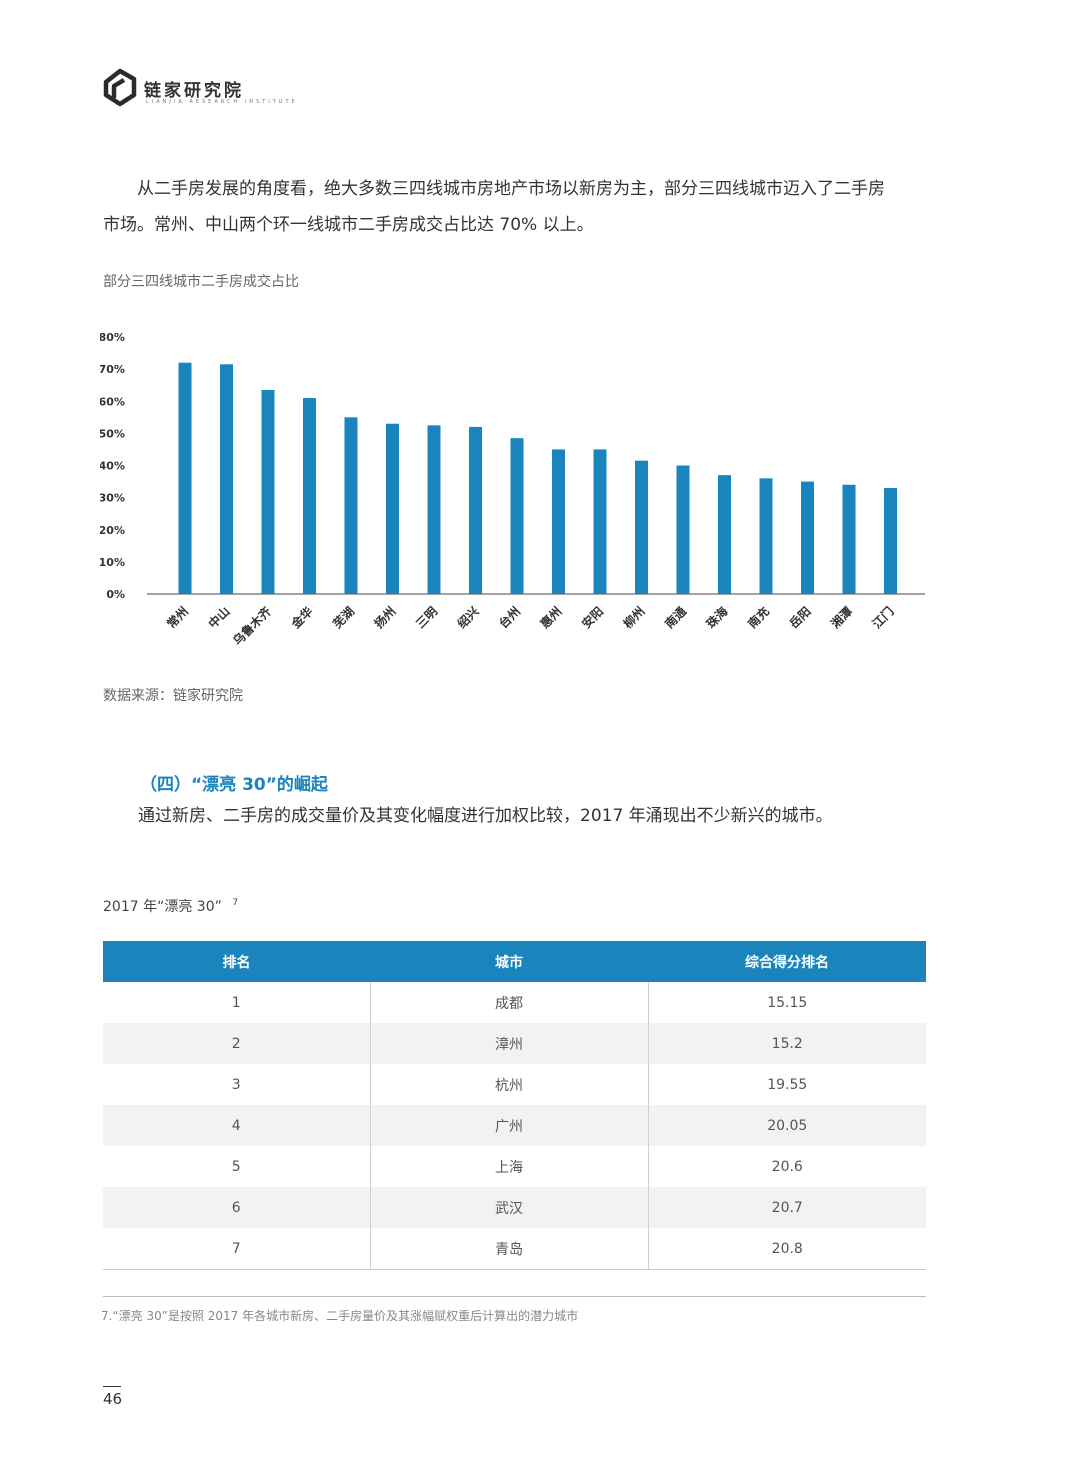  Describe the element at coordinates (509, 1084) in the screenshot. I see `cell-city: 杭州` at that location.